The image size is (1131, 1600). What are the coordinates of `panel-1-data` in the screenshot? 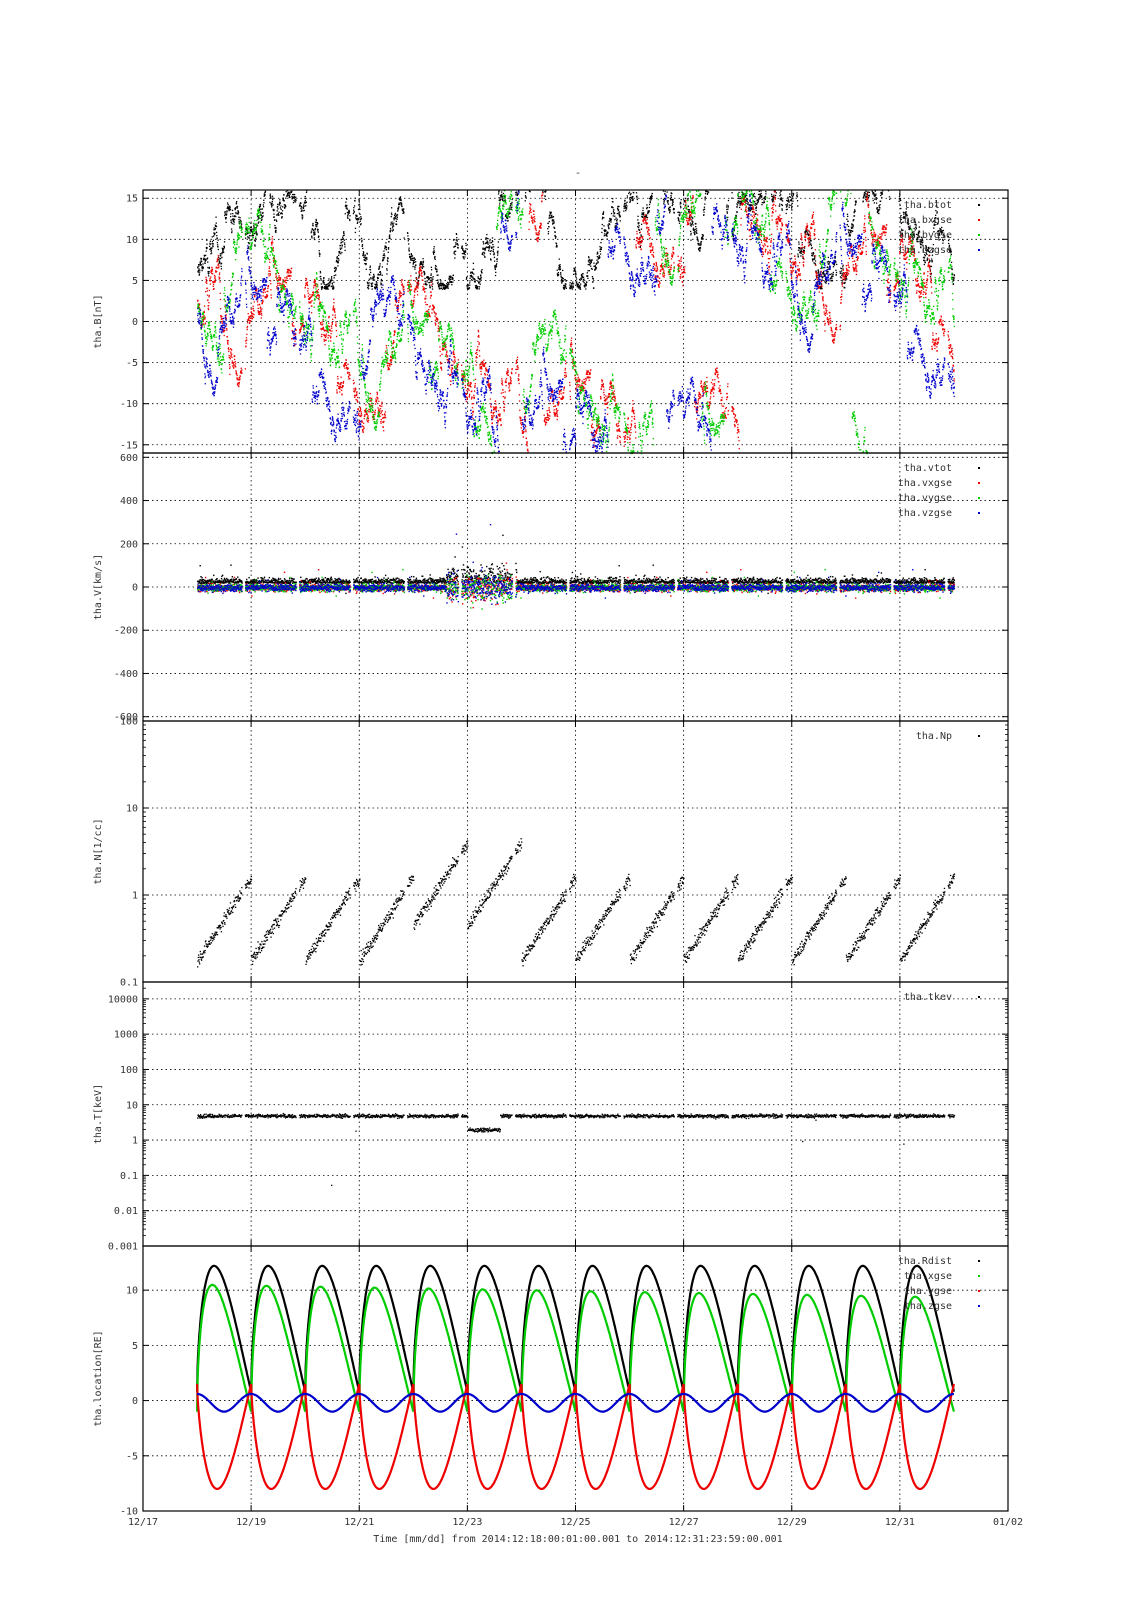 It's located at (576, 322).